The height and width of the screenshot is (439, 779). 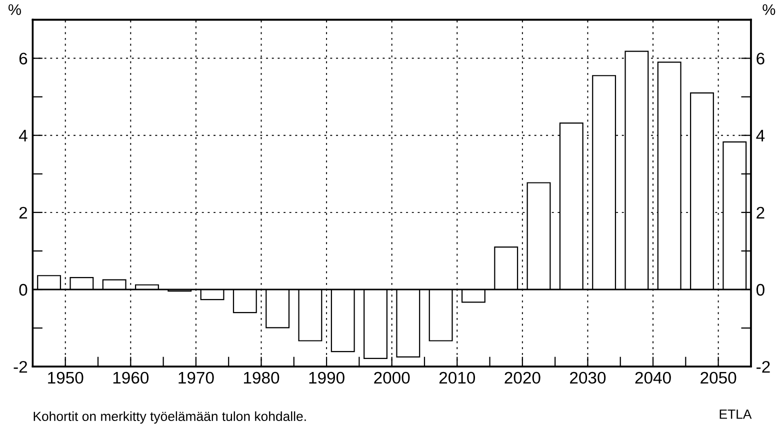 I want to click on y2-axis-title: %, so click(x=769, y=9).